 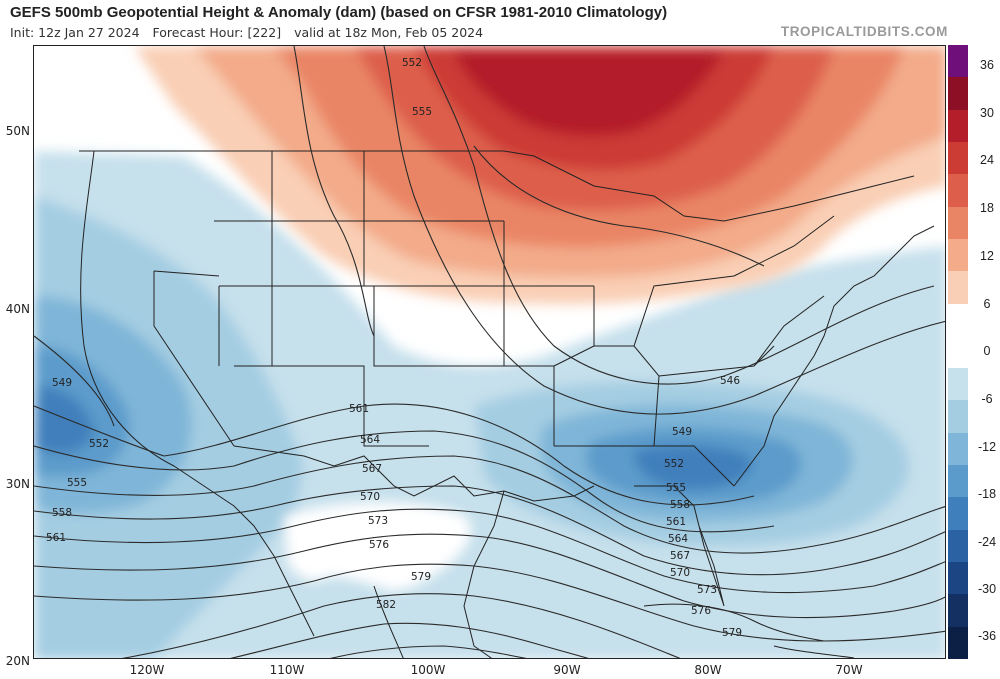 I want to click on lat-label-20n: 20N, so click(x=17, y=661).